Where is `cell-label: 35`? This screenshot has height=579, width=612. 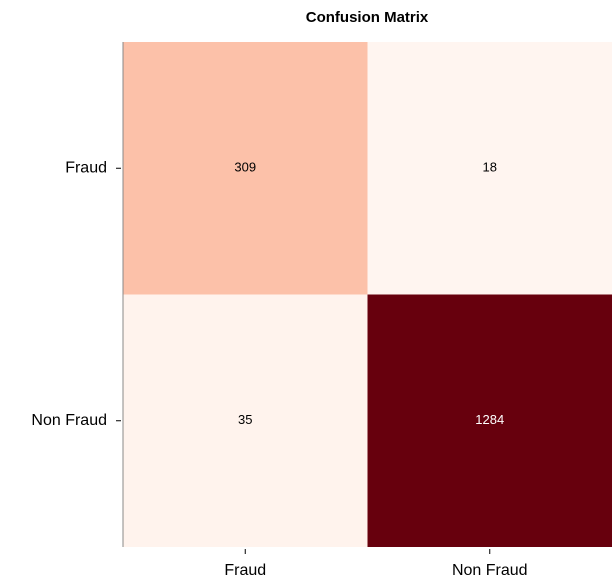 cell-label: 35 is located at coordinates (245, 419).